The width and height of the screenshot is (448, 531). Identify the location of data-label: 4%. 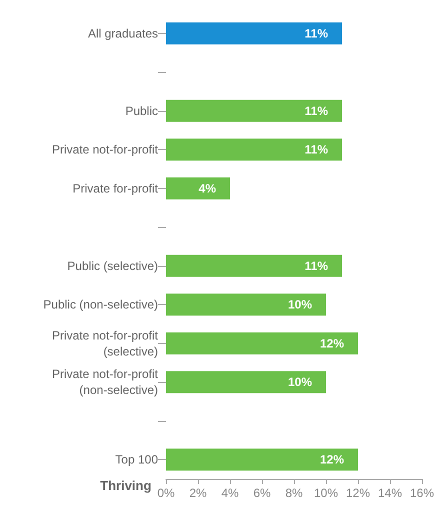
(207, 188).